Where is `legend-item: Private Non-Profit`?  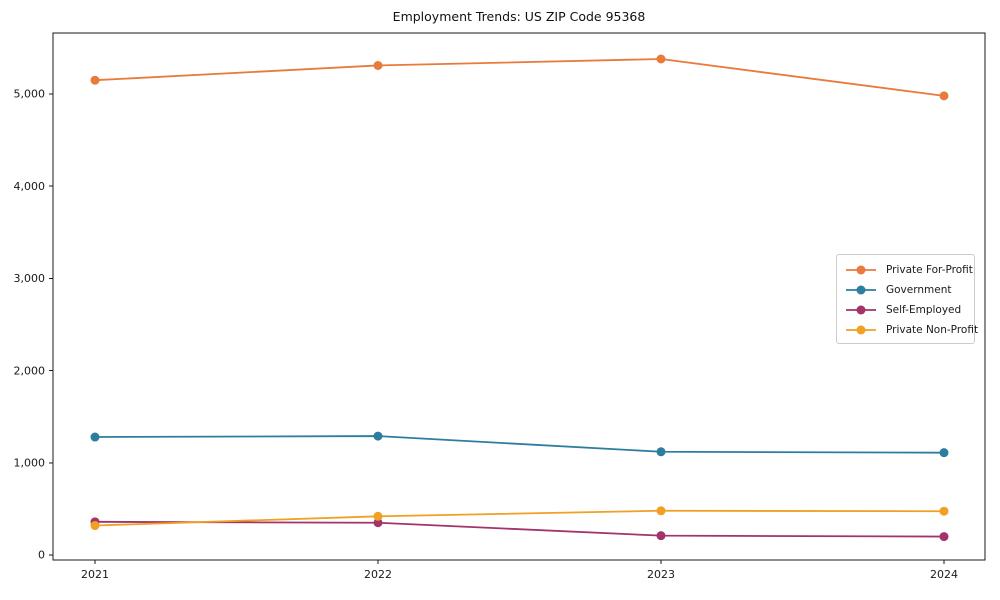
legend-item: Private Non-Profit is located at coordinates (911, 330).